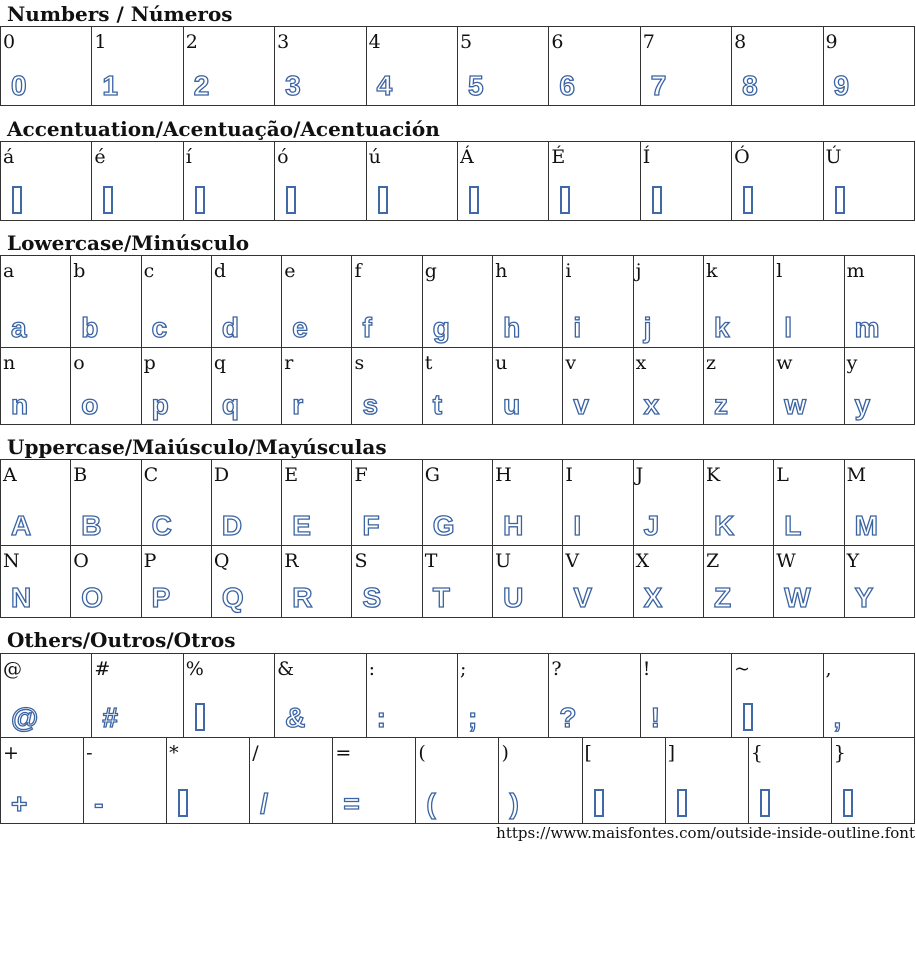 The image size is (916, 975). I want to click on outline-glyph: B, so click(92, 525).